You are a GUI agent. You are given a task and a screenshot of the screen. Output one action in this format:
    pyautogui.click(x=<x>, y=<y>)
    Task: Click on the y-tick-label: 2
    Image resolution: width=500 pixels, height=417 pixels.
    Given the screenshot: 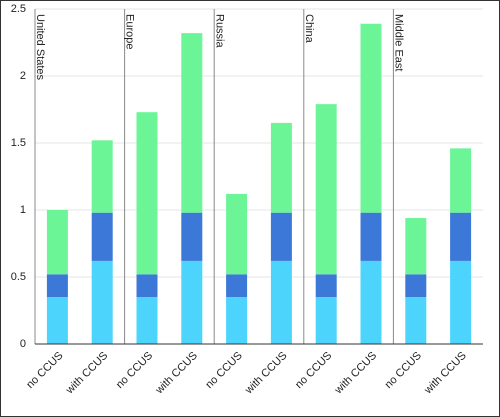 What is the action you would take?
    pyautogui.click(x=23, y=76)
    